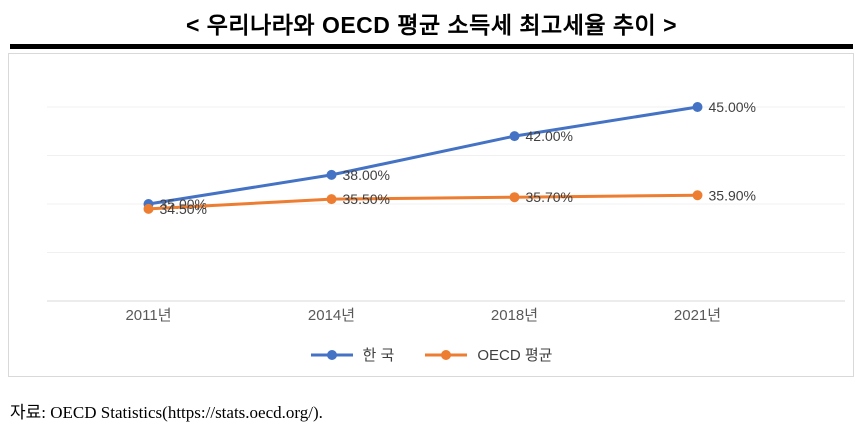  I want to click on oecd-data-label: 35.70%, so click(549, 197).